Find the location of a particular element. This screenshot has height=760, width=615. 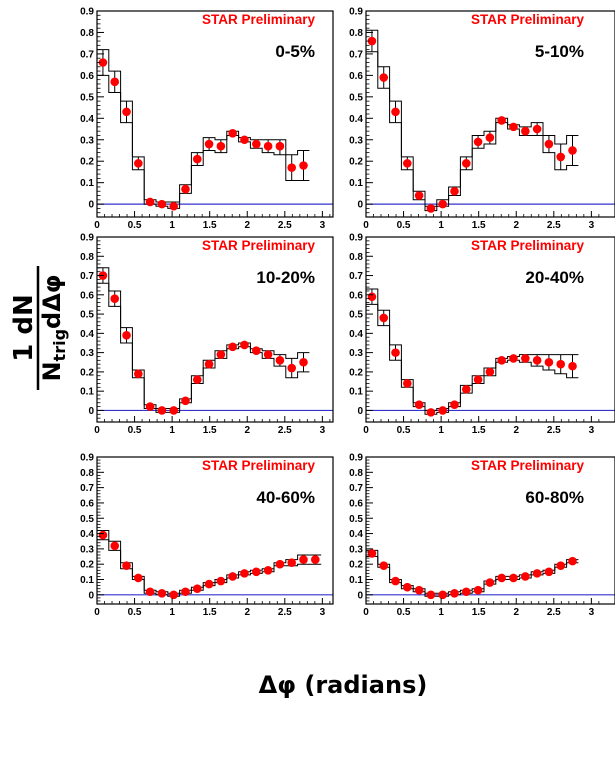

y-axis-title: 1 dN NtrigdΔφ is located at coordinates (39, 328).